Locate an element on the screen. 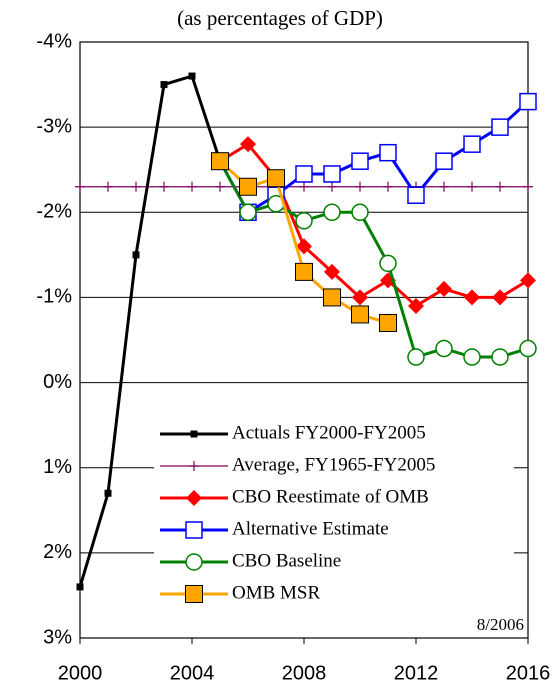 The image size is (556, 692). y-tick-label: -3% is located at coordinates (54, 126).